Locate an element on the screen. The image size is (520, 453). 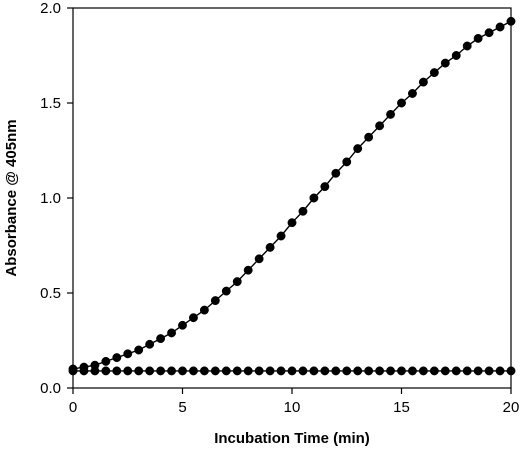
y-tick-label: 1.5 is located at coordinates (50, 103).